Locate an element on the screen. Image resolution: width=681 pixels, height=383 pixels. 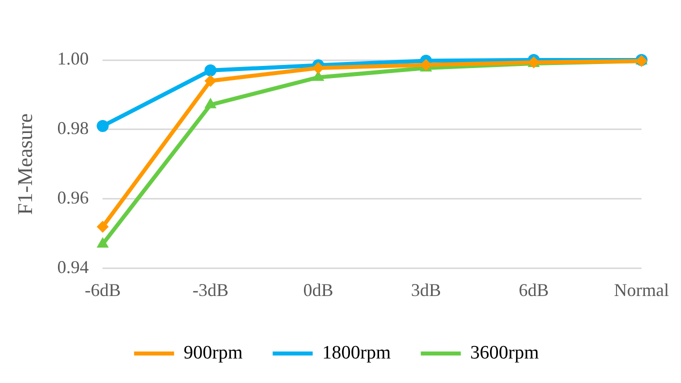
y-tick-label: 0.96 is located at coordinates (73, 198).